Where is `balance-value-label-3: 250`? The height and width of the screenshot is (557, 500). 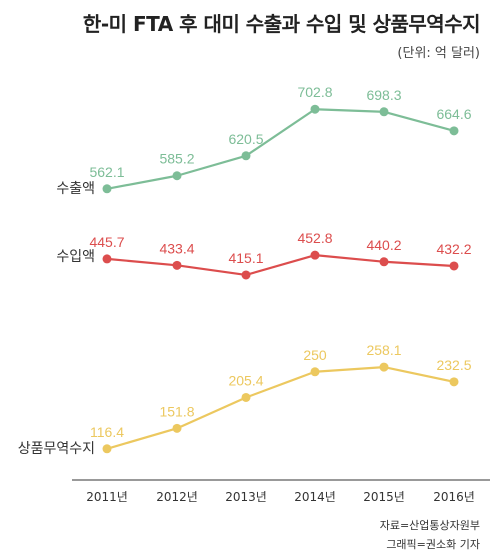
balance-value-label-3: 250 is located at coordinates (315, 355).